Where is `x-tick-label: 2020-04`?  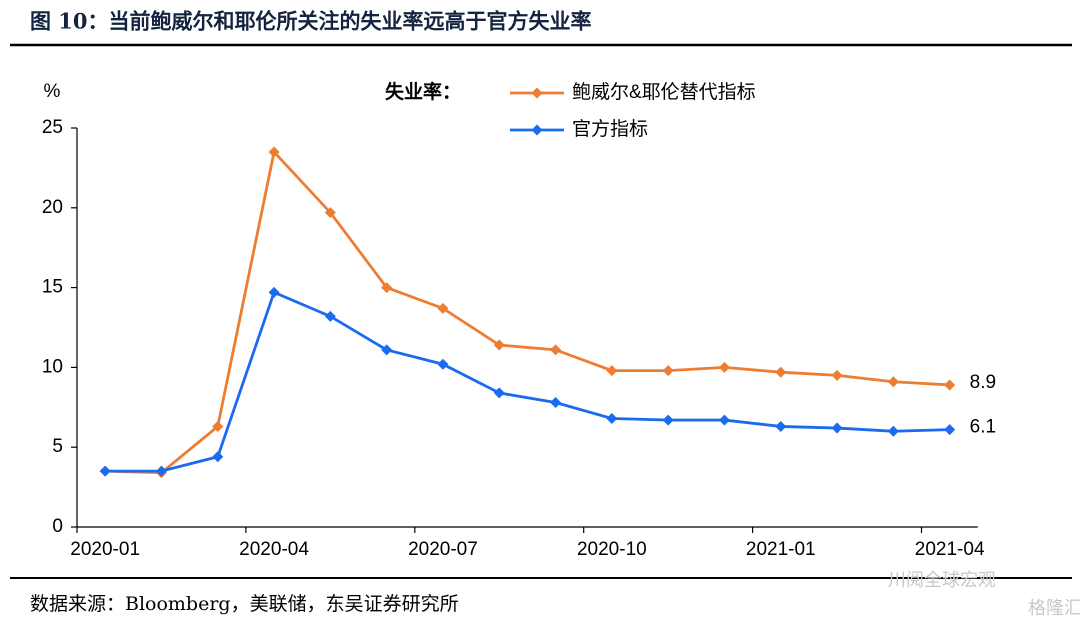
x-tick-label: 2020-04 is located at coordinates (274, 549).